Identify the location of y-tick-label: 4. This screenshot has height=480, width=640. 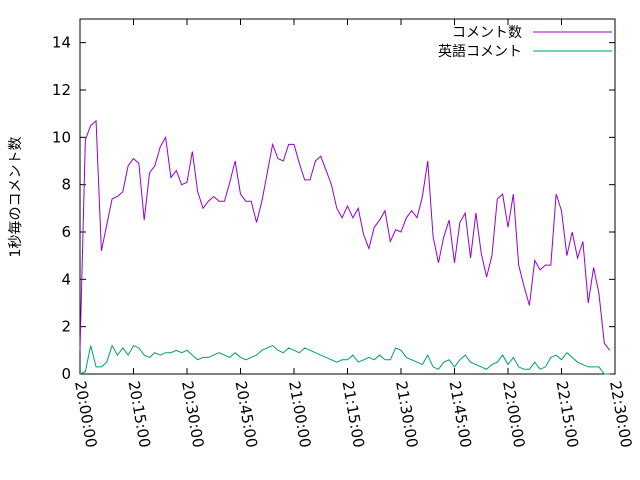
(66, 279).